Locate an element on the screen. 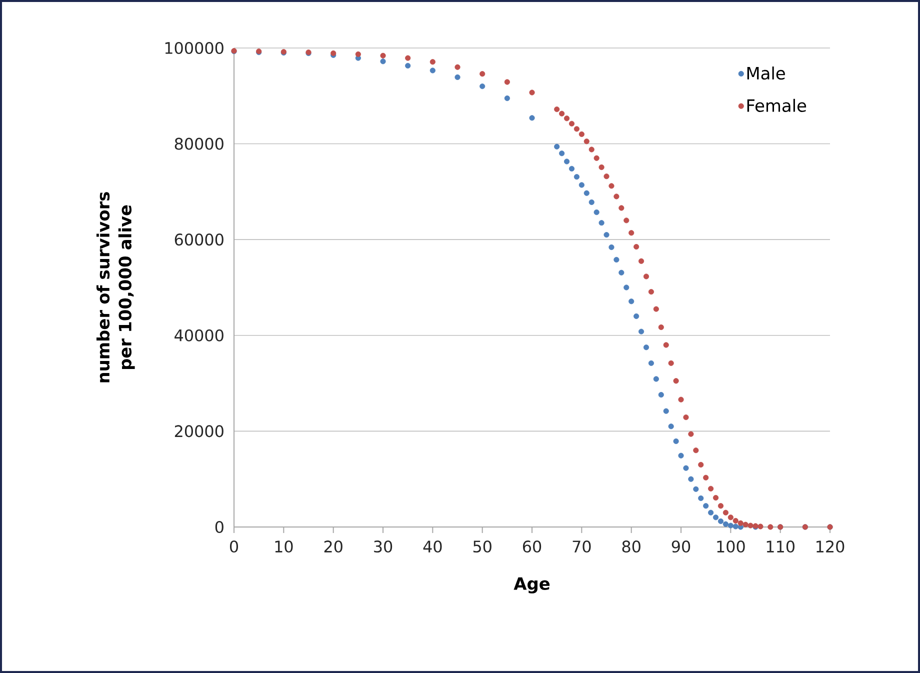  x-tick-label: 10 is located at coordinates (284, 546).